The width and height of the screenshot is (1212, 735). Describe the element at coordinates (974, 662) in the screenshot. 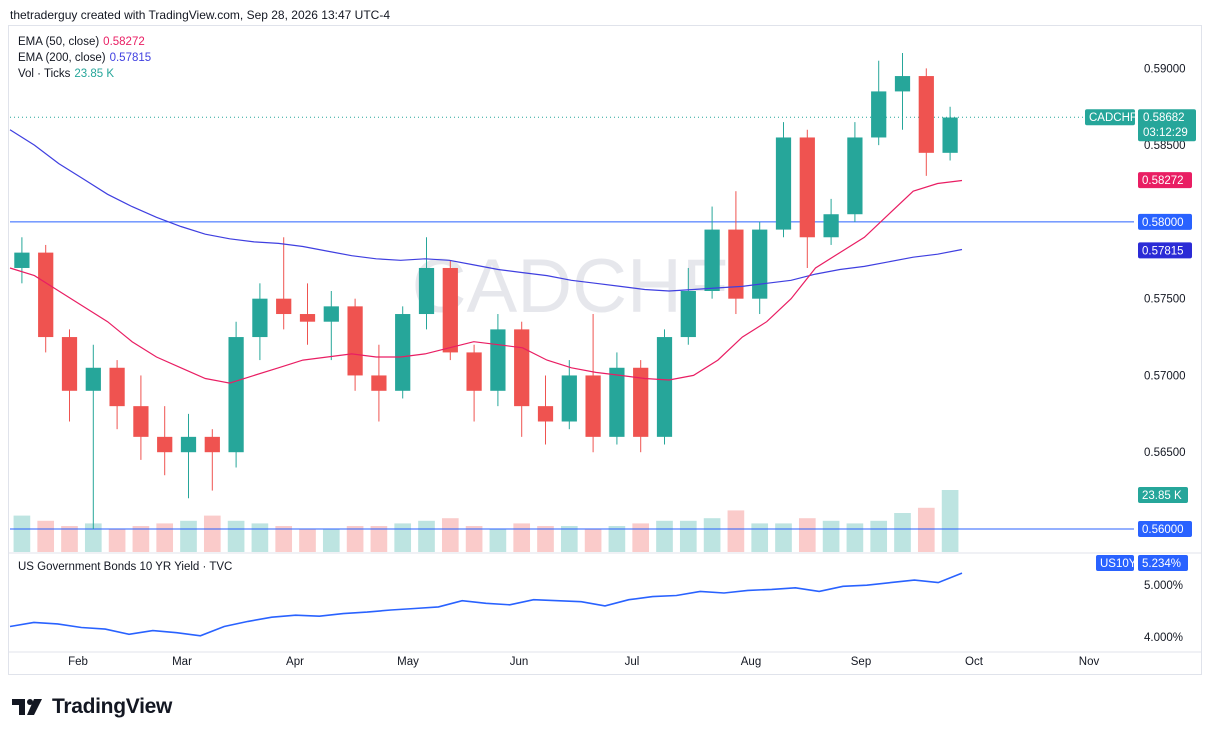

I see `time-tick-label: Oct` at that location.